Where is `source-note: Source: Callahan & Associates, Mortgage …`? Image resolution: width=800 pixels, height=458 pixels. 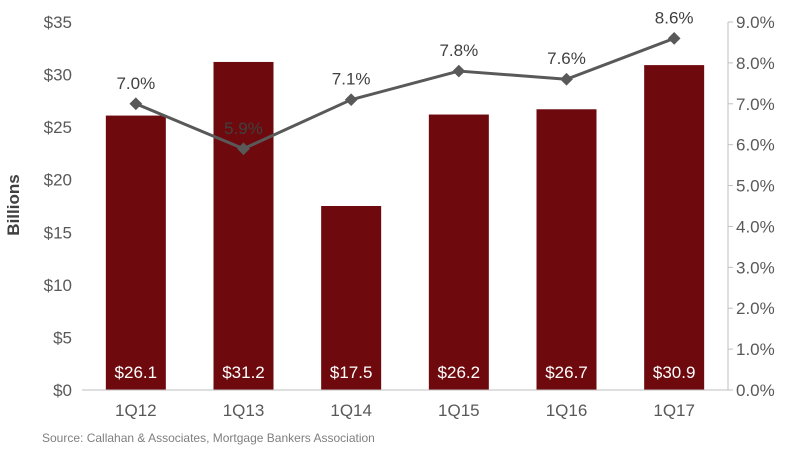 source-note: Source: Callahan & Associates, Mortgage … is located at coordinates (208, 438).